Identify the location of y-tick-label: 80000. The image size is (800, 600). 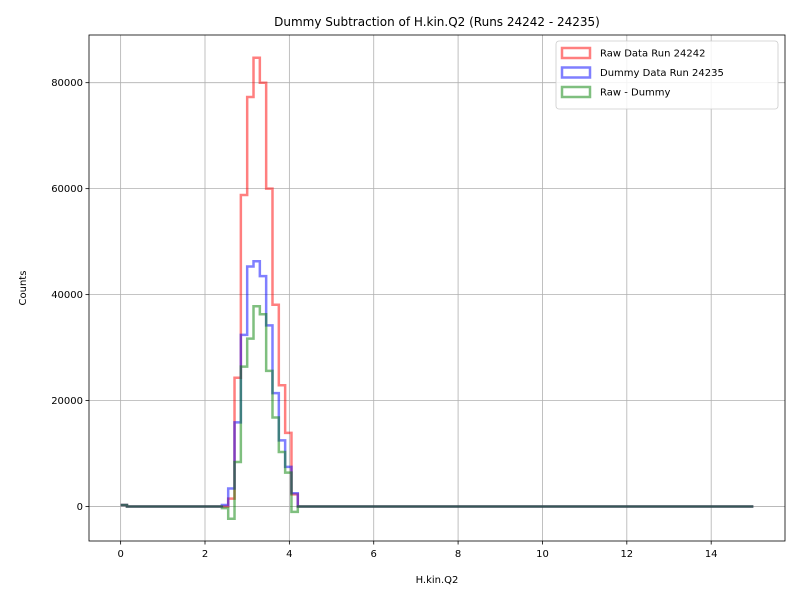
(67, 83).